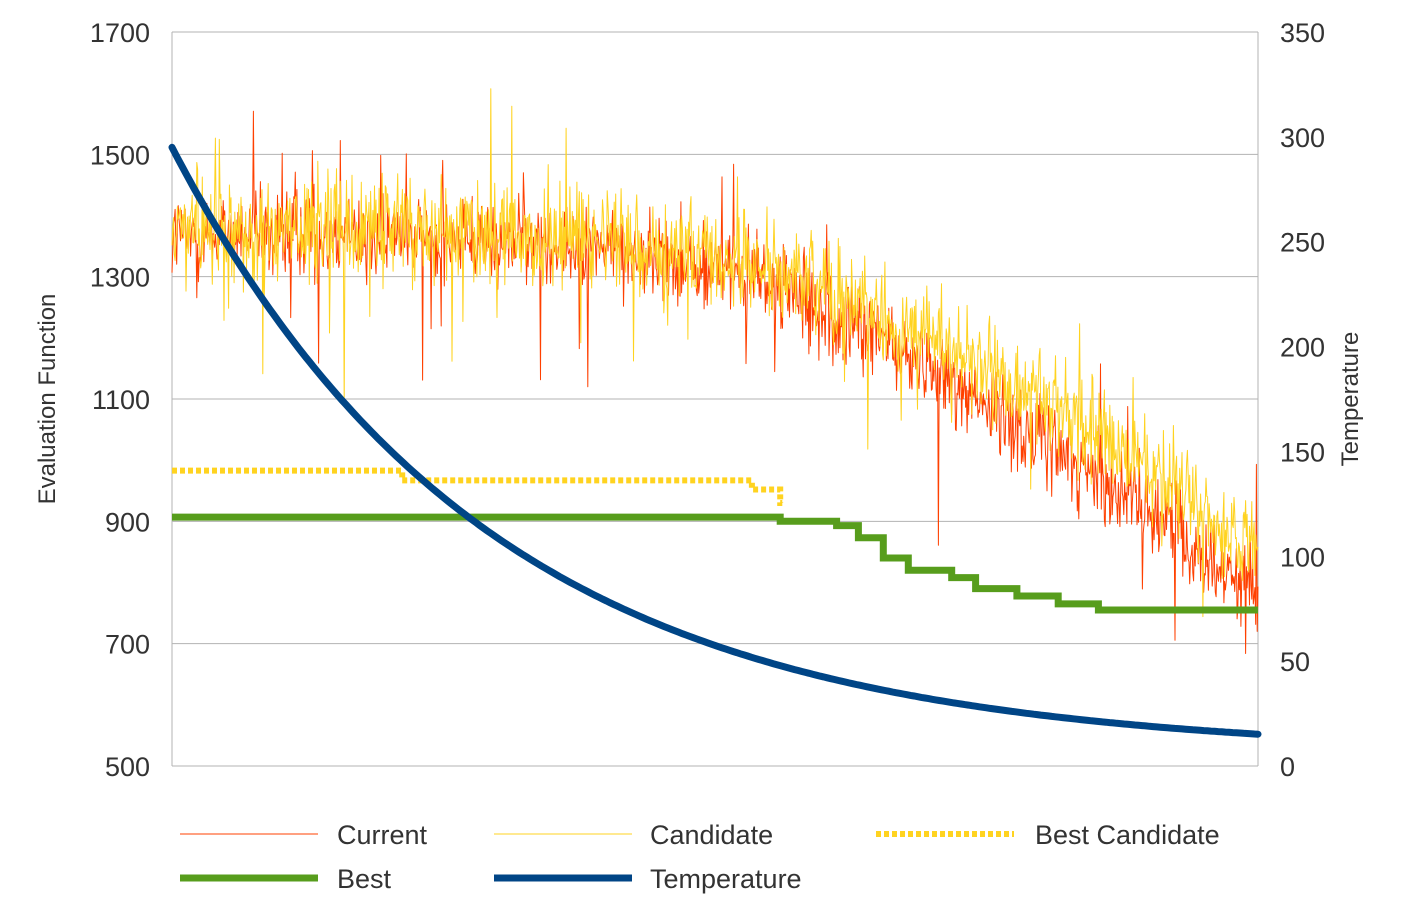 The height and width of the screenshot is (915, 1408). What do you see at coordinates (1302, 243) in the screenshot?
I see `y-right-tick-label: 250` at bounding box center [1302, 243].